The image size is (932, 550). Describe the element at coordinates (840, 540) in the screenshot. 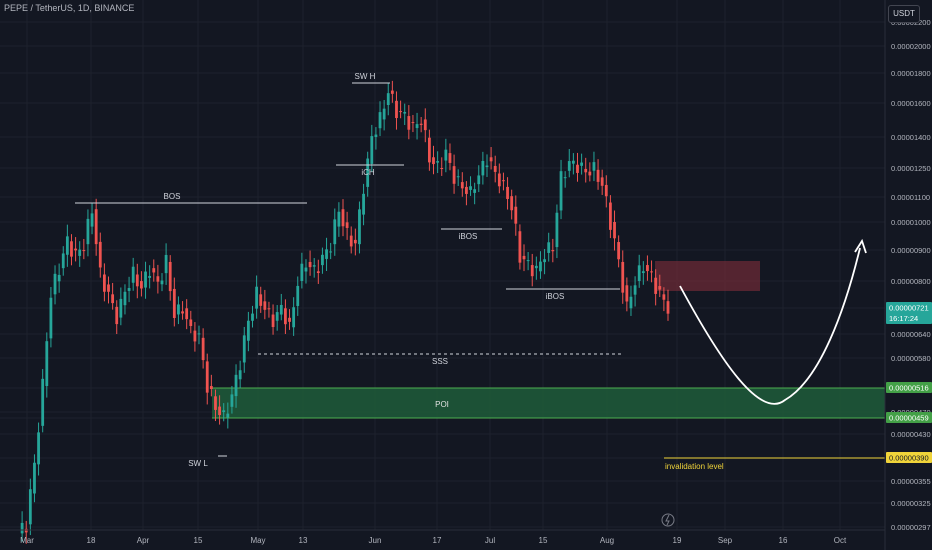

I see `x-tick-label: Oct` at that location.